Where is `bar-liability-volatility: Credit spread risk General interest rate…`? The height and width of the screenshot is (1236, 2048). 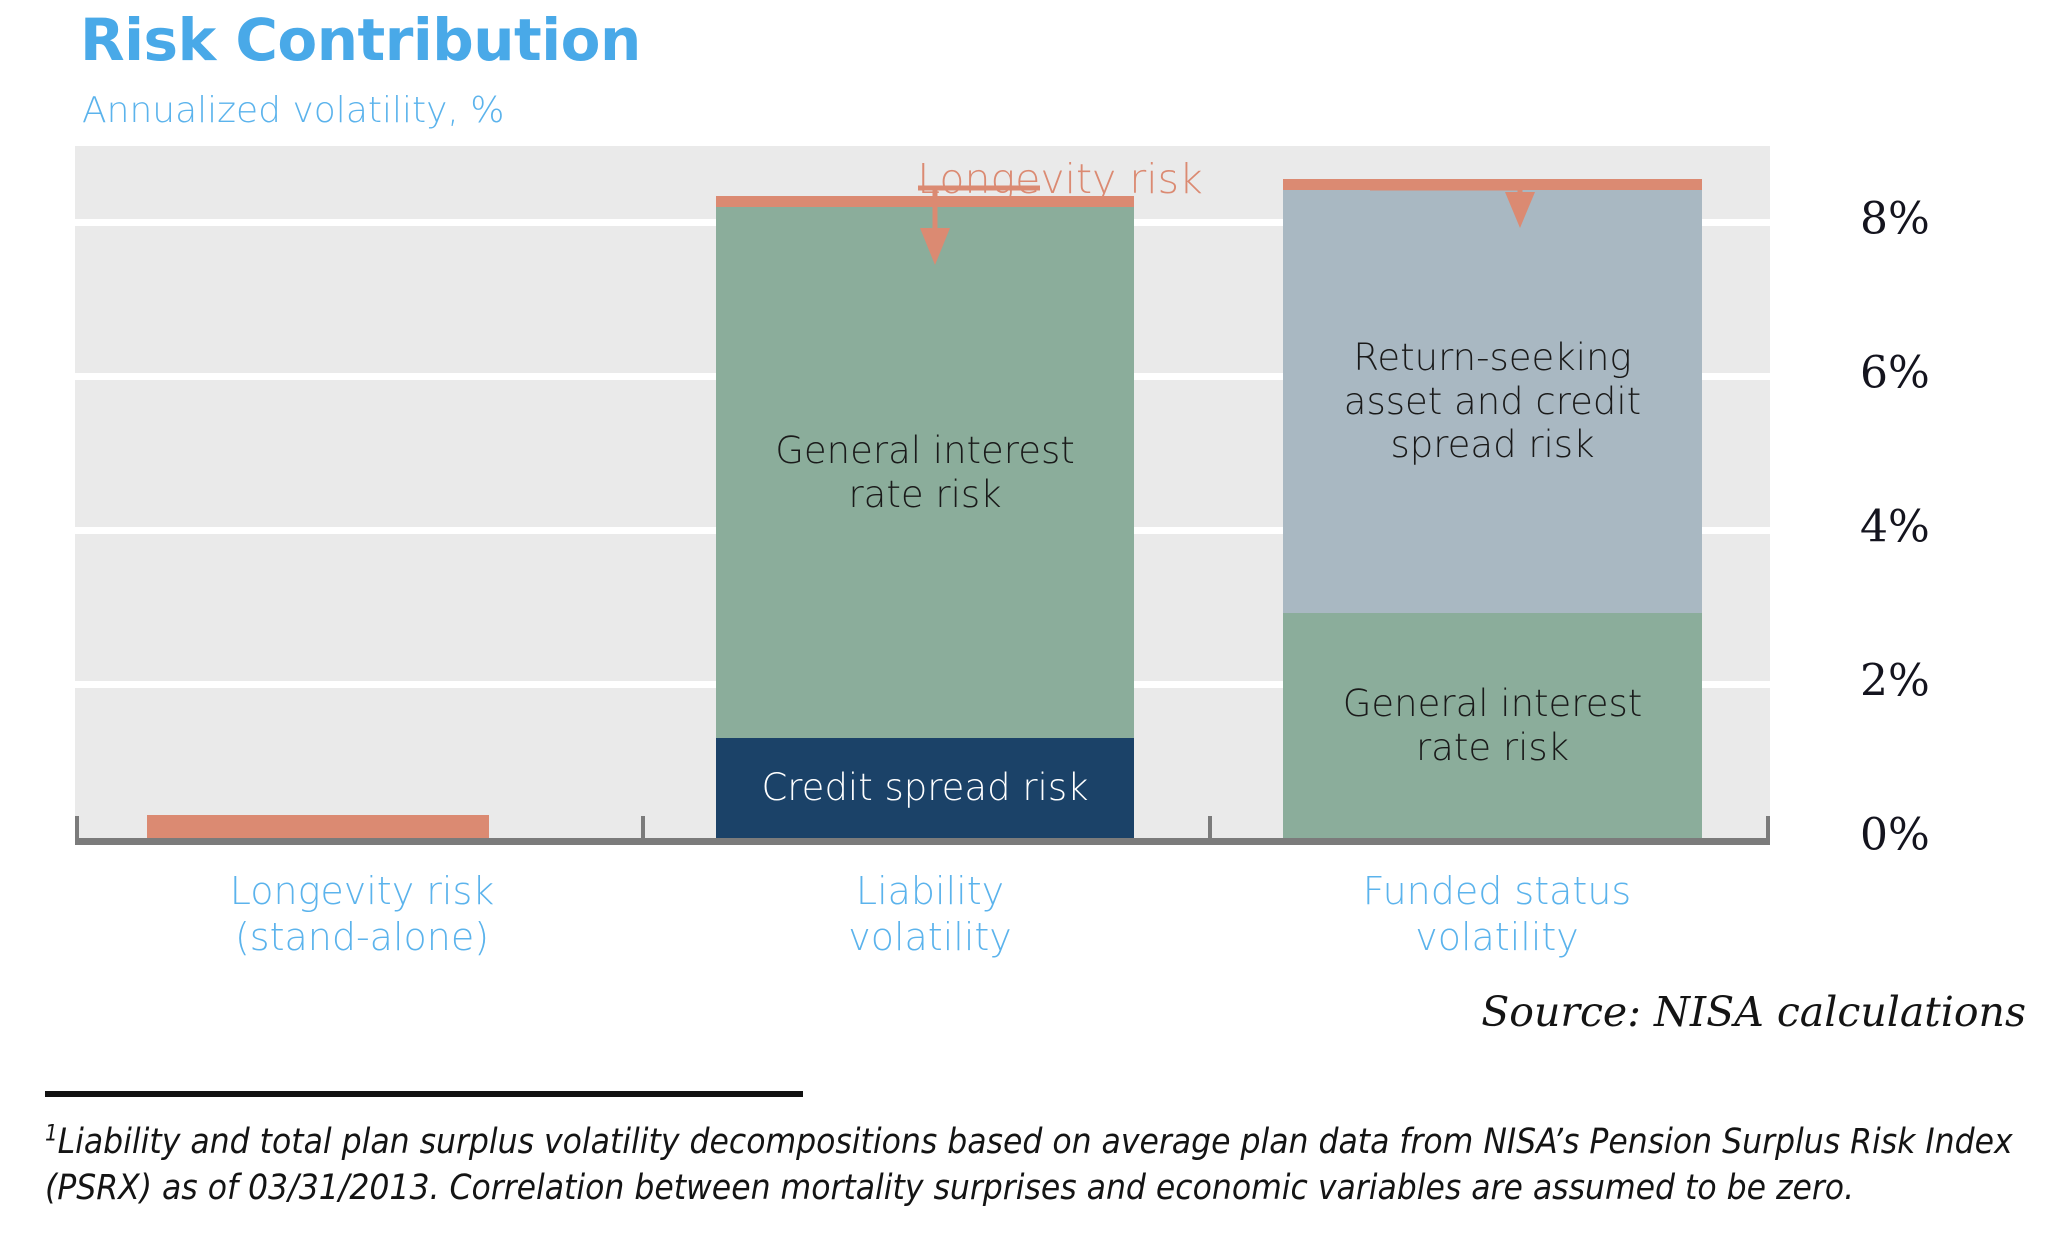
bar-liability-volatility: Credit spread risk General interest rate… is located at coordinates (925, 517).